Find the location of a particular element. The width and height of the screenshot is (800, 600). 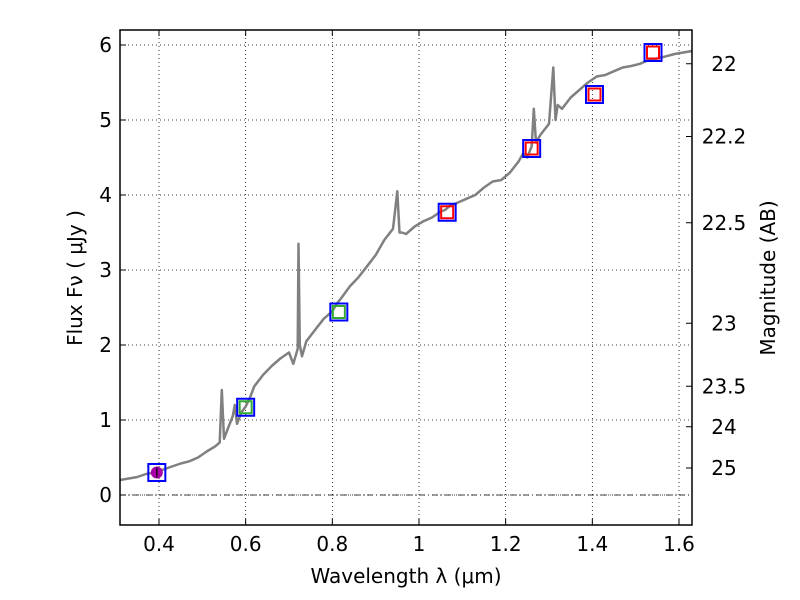

x-axis-label: Wavelength λ (μm) is located at coordinates (405, 576).